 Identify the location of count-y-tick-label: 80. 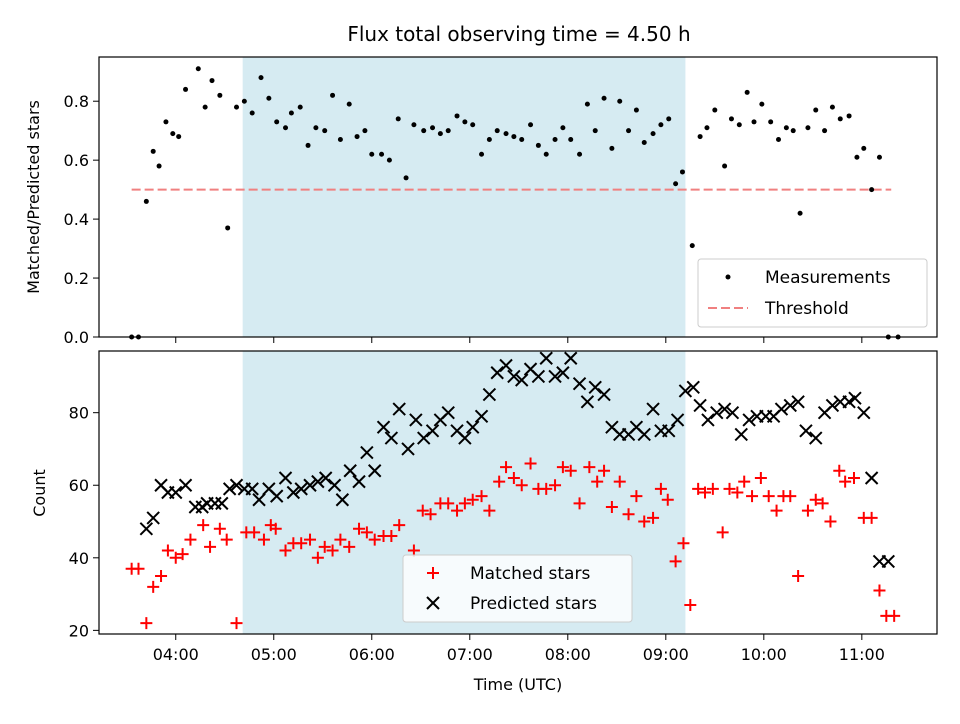
(79, 413).